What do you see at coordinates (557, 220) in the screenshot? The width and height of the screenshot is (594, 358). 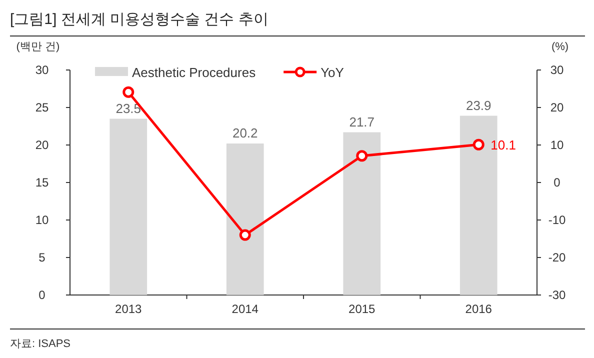 I see `y2-tick-label: -10` at bounding box center [557, 220].